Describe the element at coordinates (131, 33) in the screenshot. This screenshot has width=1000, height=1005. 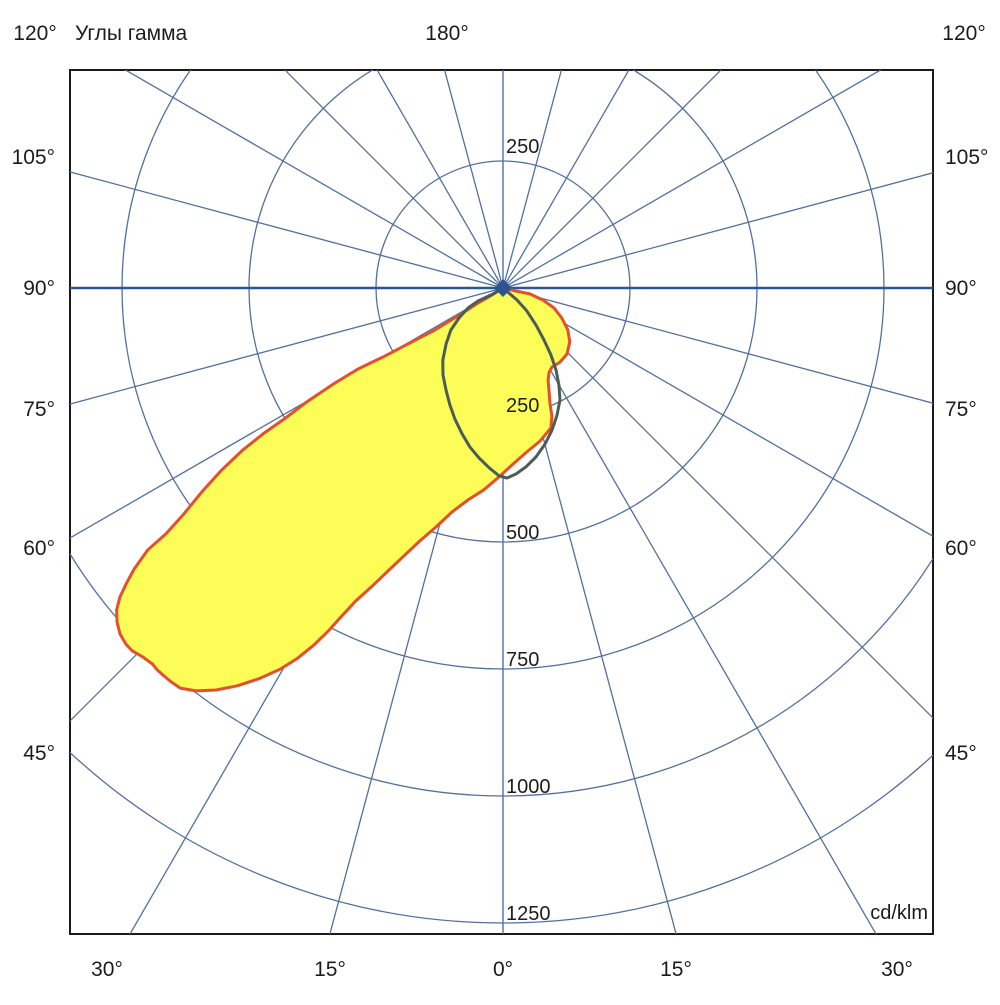
I see `chart-title: Углы гамма` at that location.